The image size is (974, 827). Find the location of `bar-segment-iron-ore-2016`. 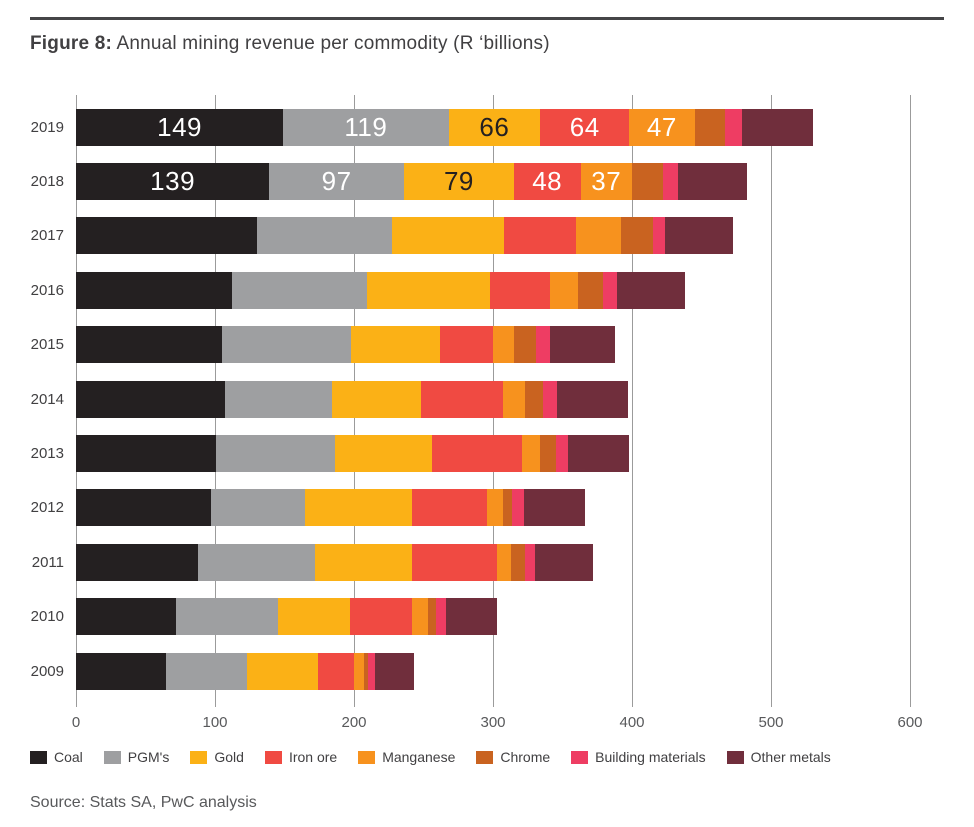

bar-segment-iron-ore-2016 is located at coordinates (520, 290).